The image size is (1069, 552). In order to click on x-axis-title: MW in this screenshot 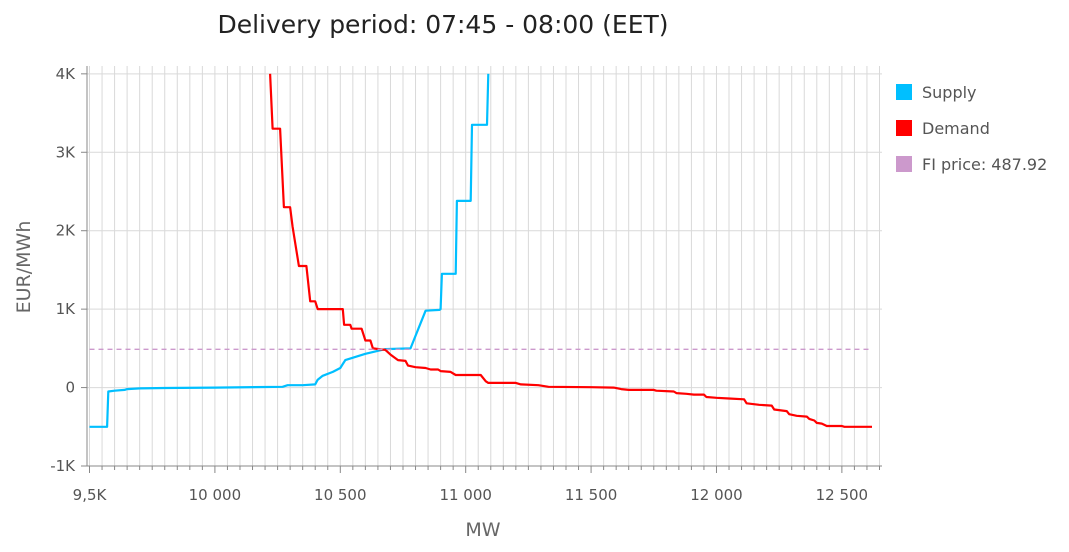, I will do `click(482, 530)`.